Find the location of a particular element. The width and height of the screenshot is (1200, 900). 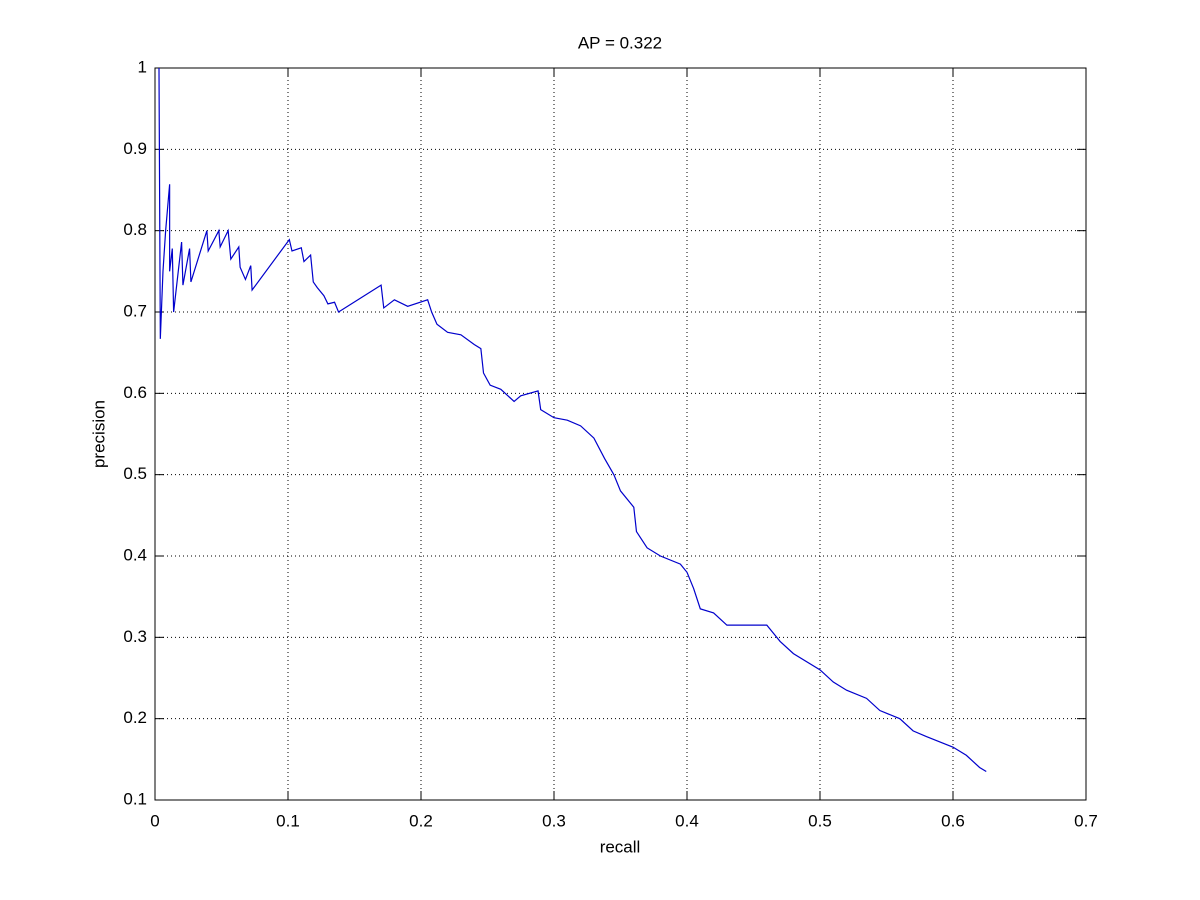

y-tick-label: 0.7 is located at coordinates (135, 310).